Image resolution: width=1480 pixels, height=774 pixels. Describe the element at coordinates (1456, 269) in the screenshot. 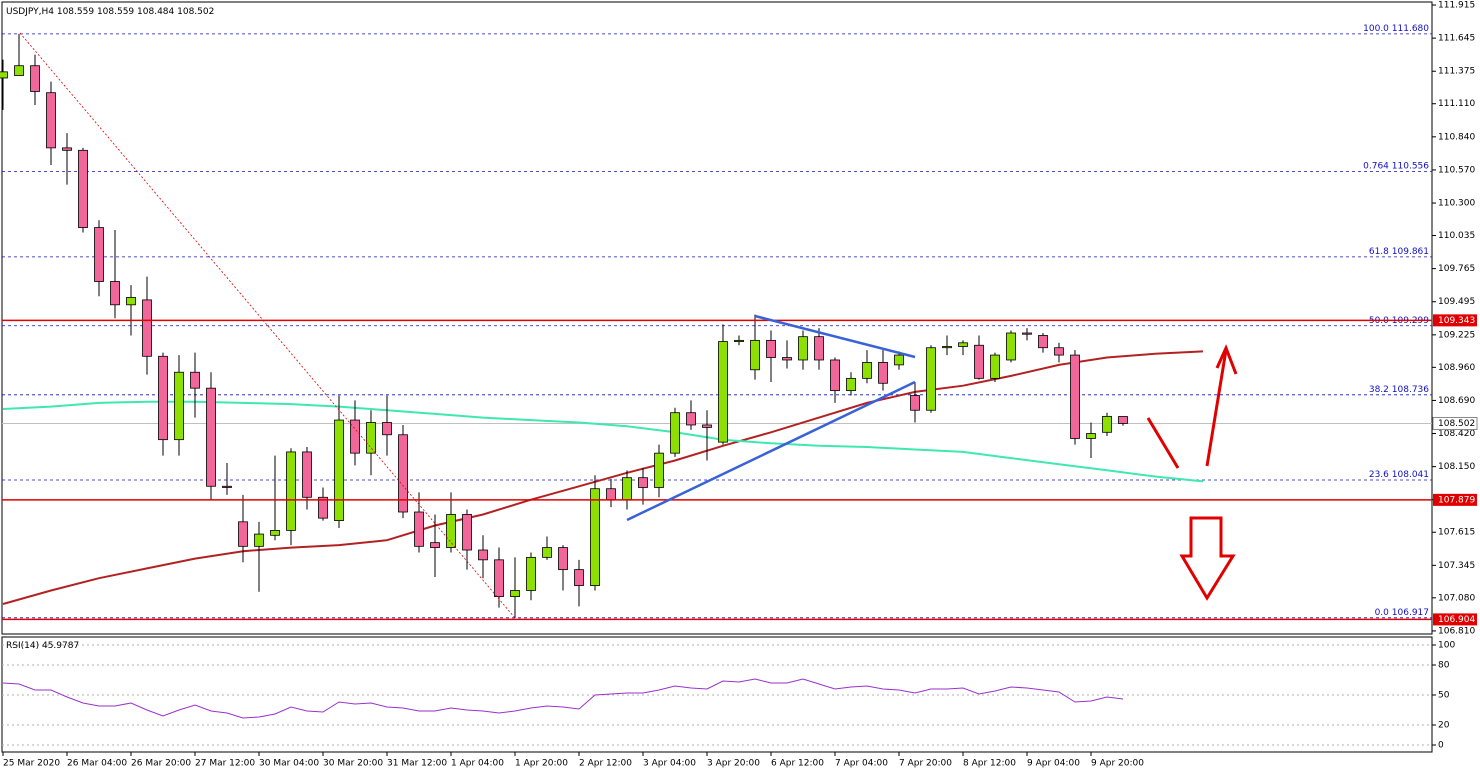

I see `y-tick-label: 109.765` at that location.